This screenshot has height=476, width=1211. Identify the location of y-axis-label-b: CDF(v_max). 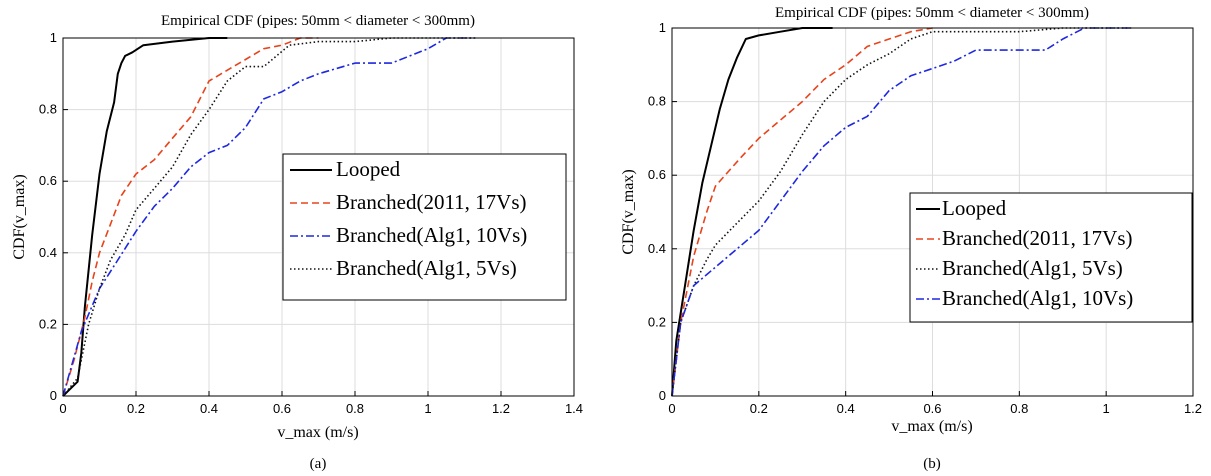
(628, 211).